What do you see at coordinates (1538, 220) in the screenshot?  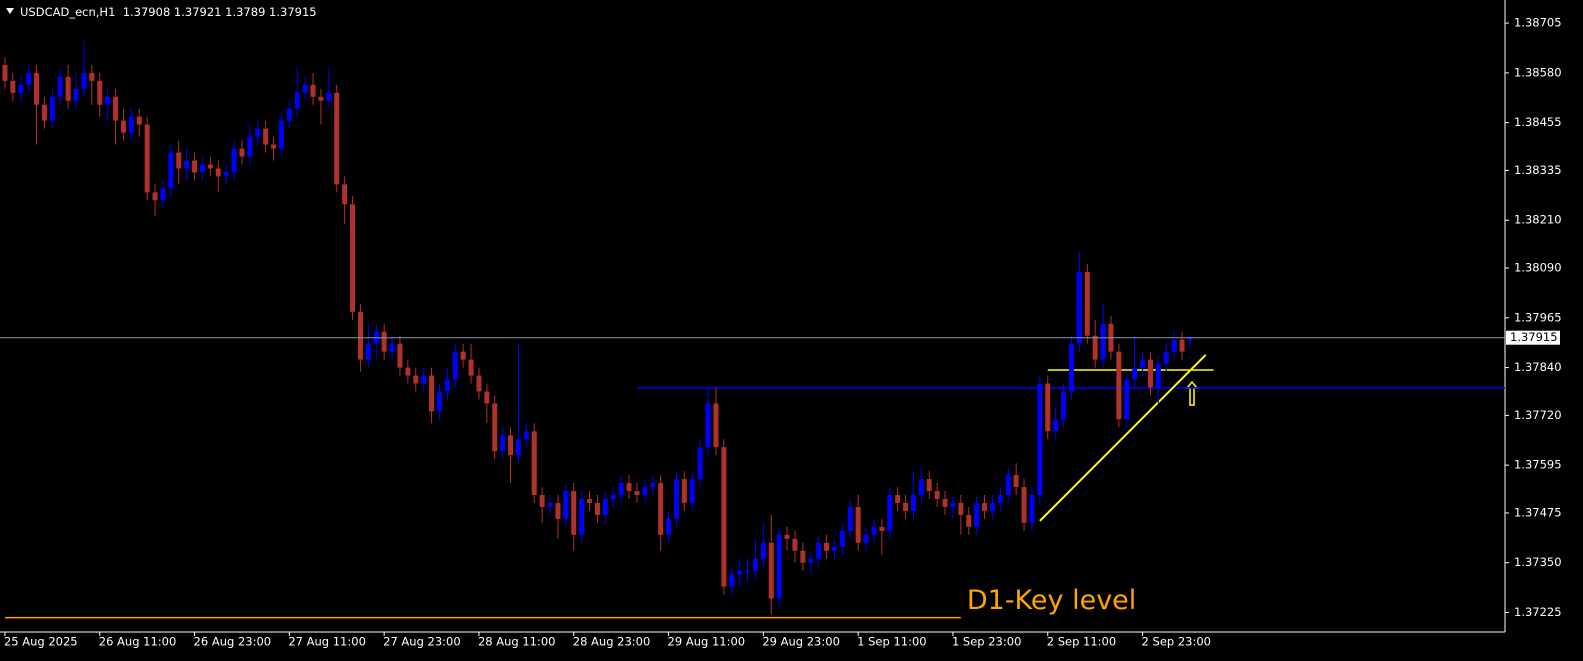 I see `y-tick-label: 1.38210` at bounding box center [1538, 220].